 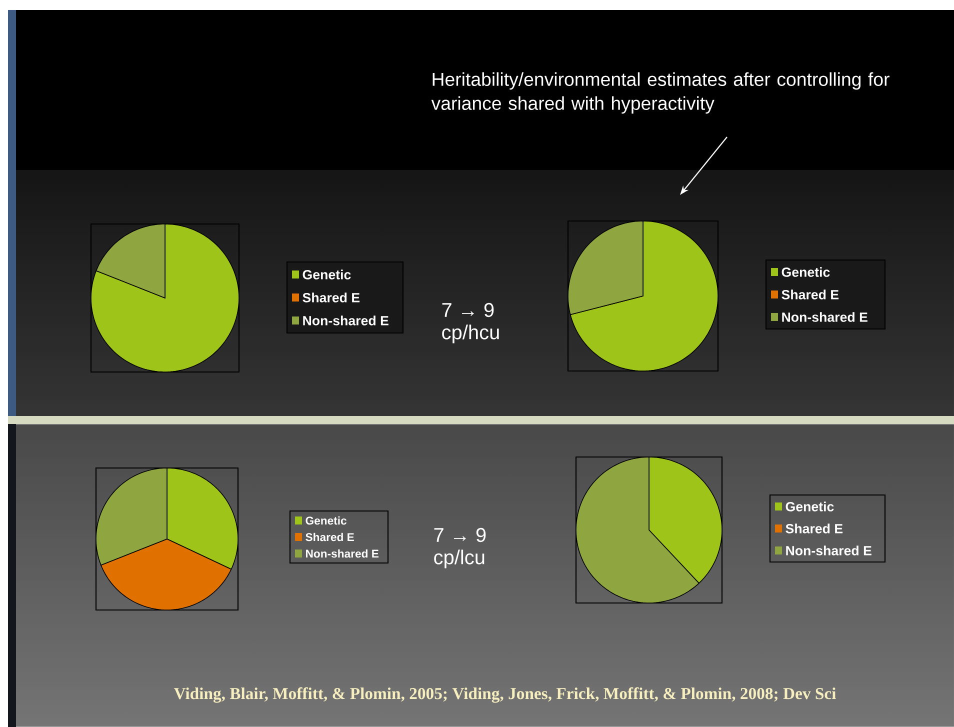 I want to click on text: Heritability/environmental estimates after controlling for variance shared with hyperactivity, so click(x=660, y=93).